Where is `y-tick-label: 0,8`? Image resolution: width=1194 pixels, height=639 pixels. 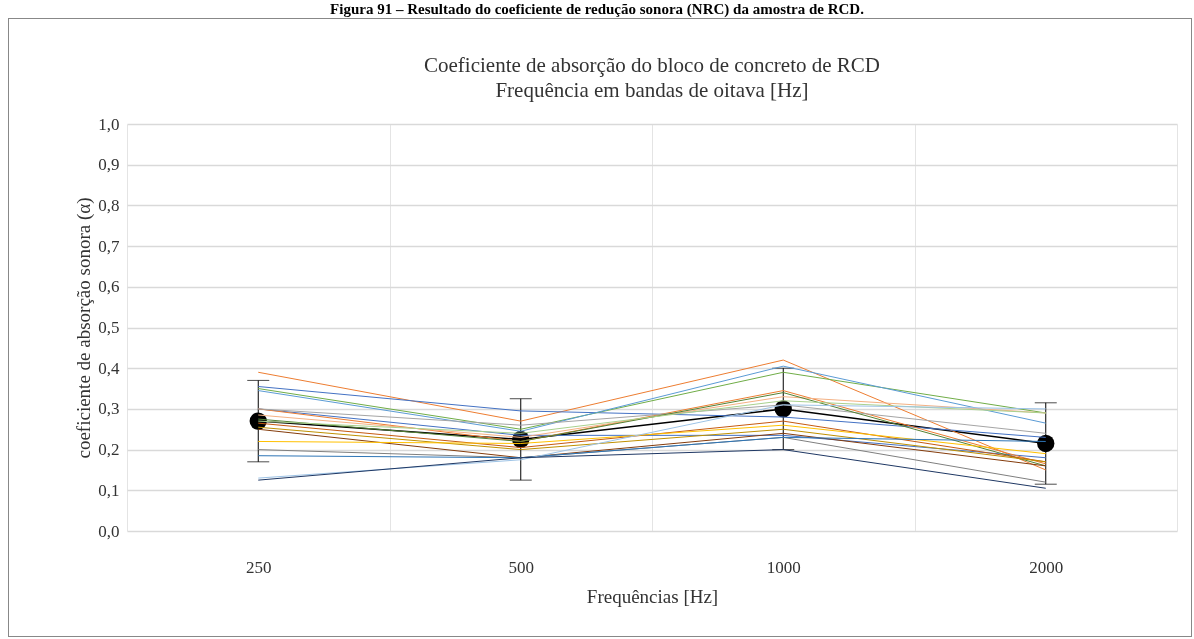 y-tick-label: 0,8 is located at coordinates (109, 205).